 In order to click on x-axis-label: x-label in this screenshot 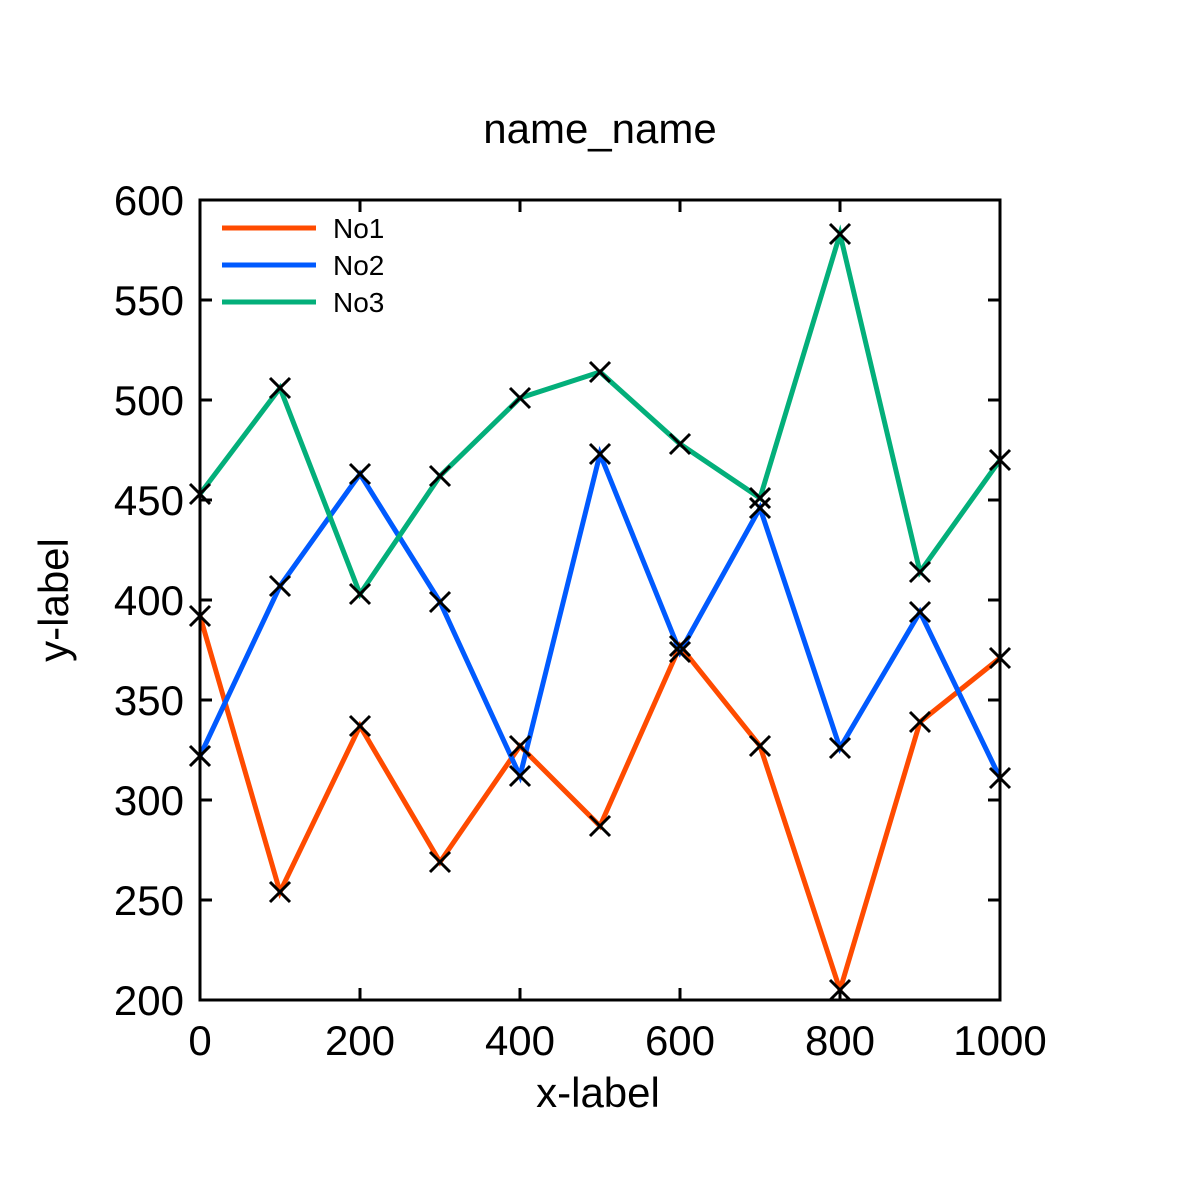, I will do `click(598, 1092)`.